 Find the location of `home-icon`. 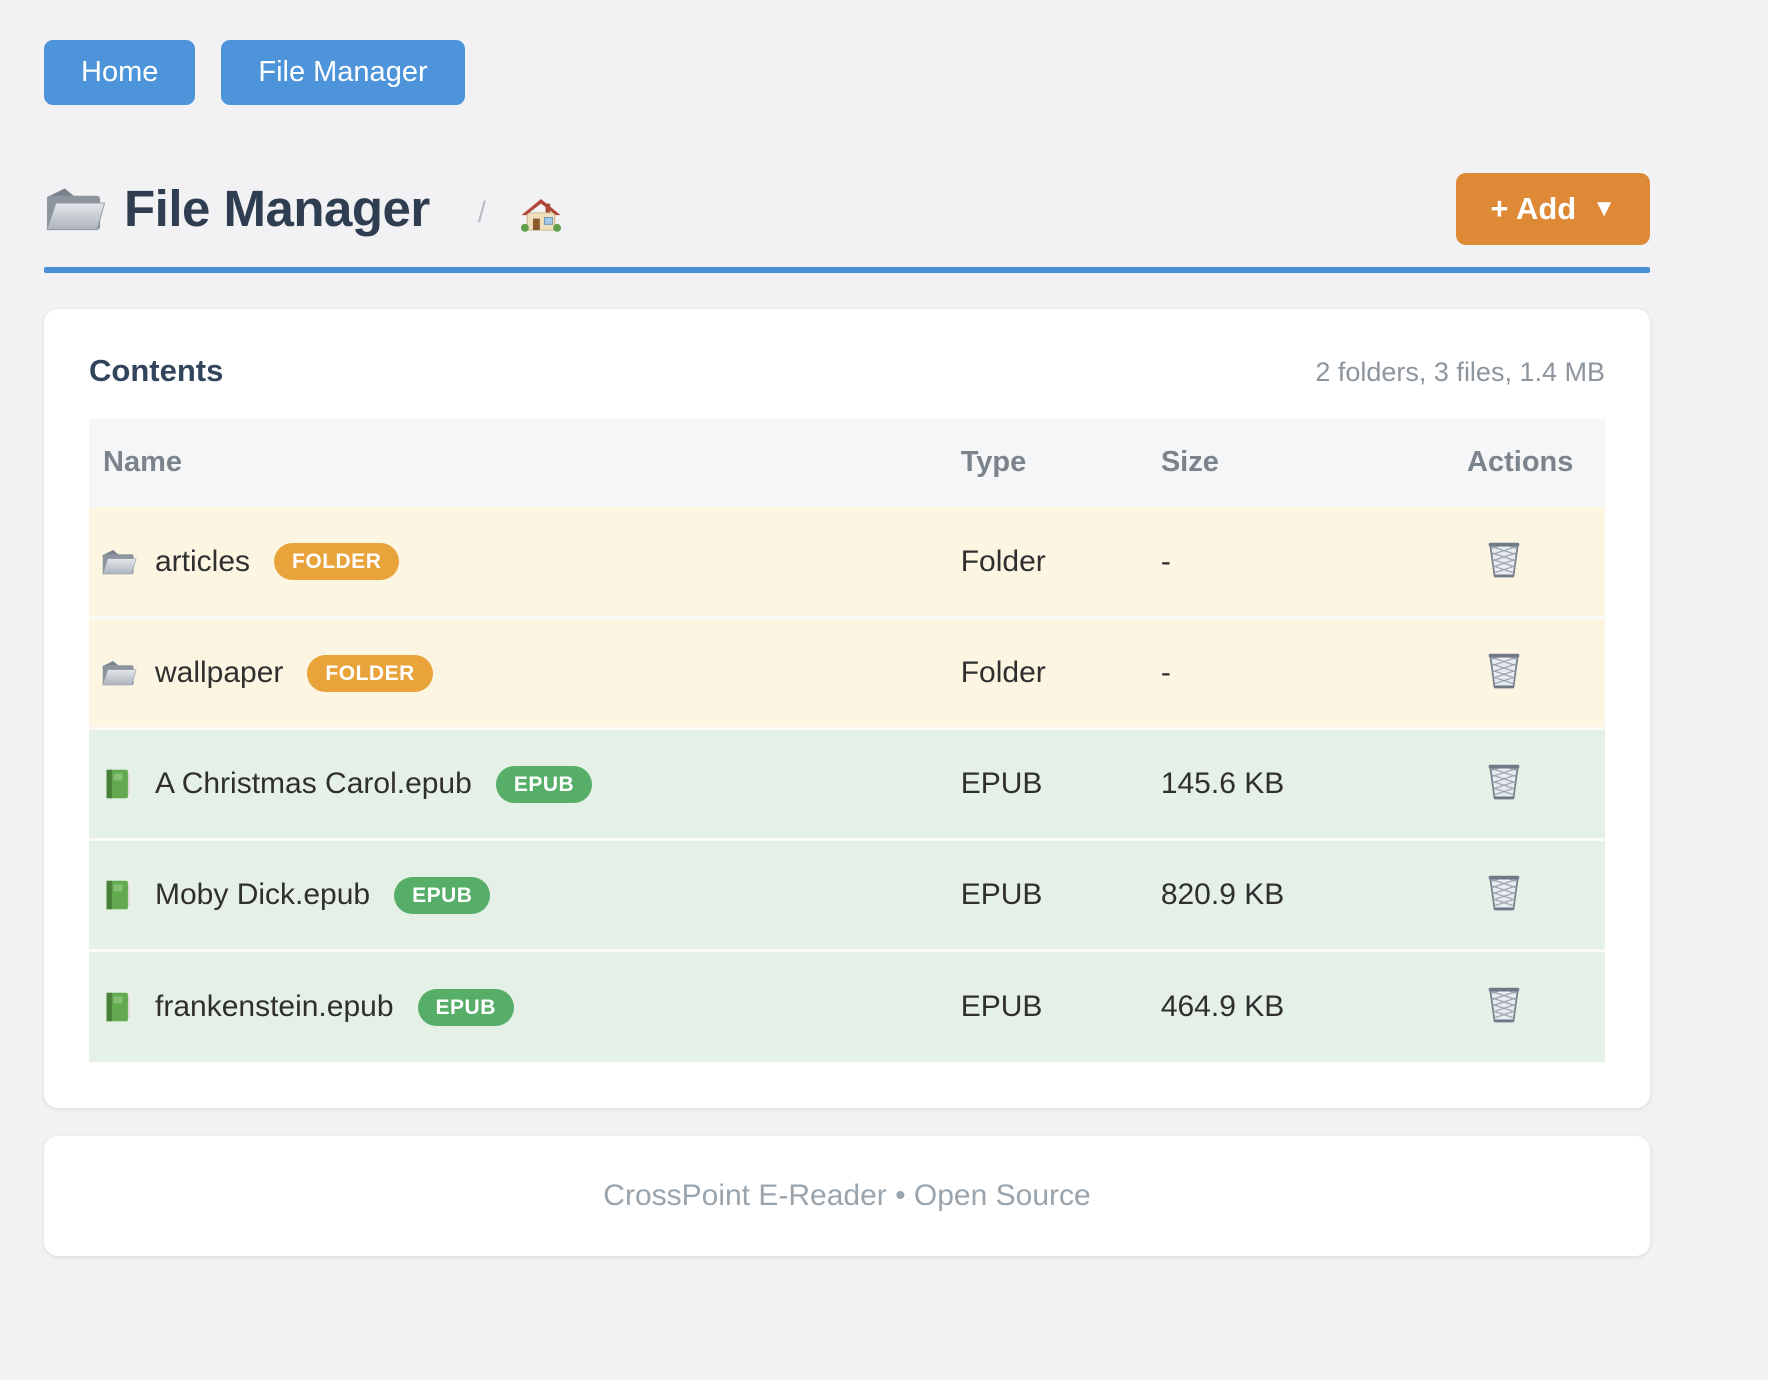

home-icon is located at coordinates (541, 214).